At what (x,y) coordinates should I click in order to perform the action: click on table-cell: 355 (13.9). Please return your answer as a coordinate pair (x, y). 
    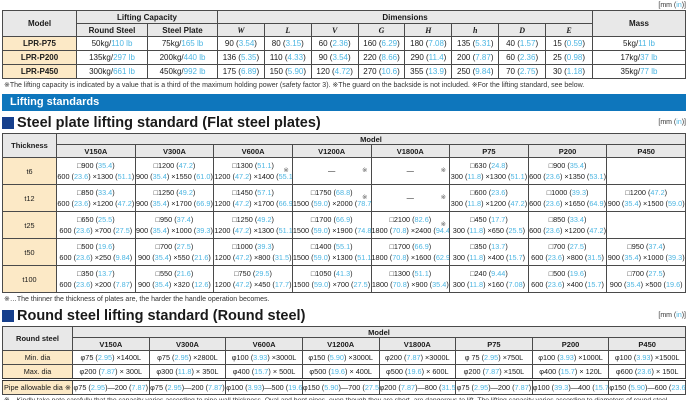
    Looking at the image, I should click on (428, 71).